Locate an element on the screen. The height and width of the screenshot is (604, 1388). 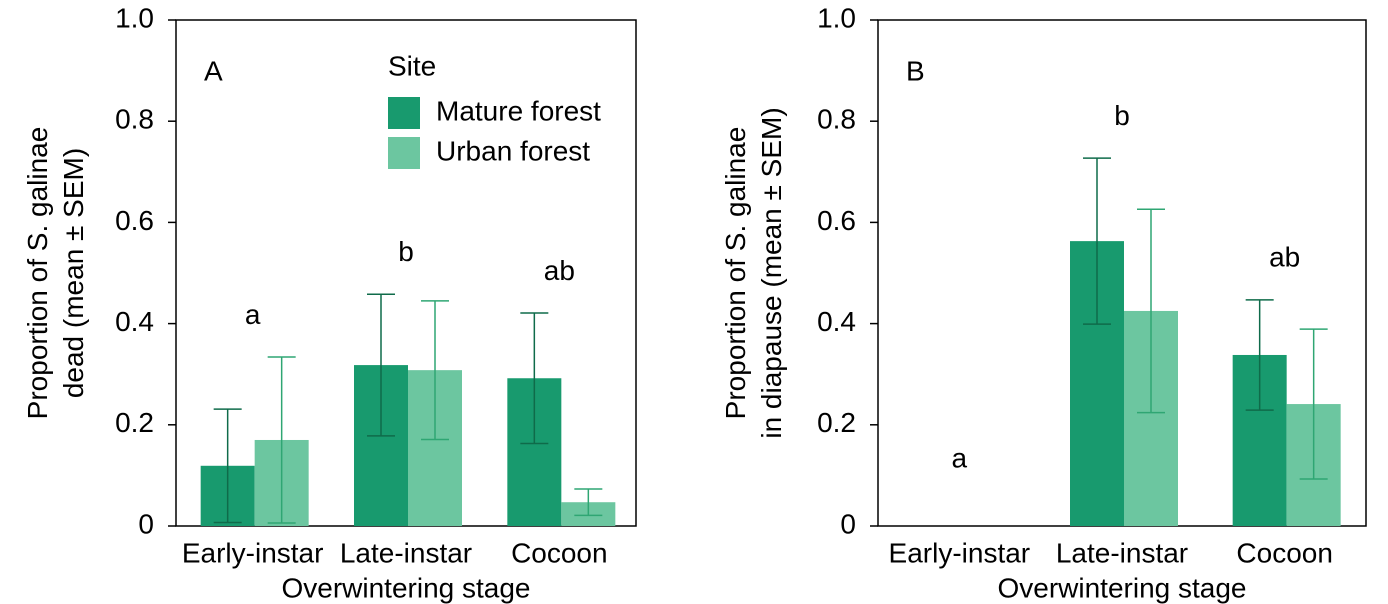
legend-label: Urban forest is located at coordinates (513, 150).